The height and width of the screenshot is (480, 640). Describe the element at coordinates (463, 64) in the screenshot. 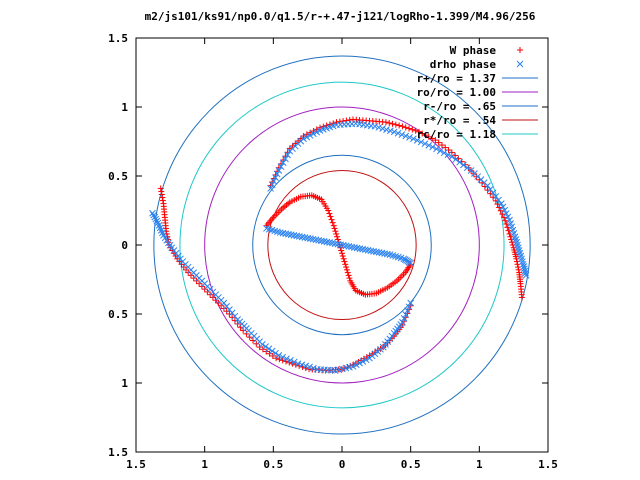

I see `legend-label: drho phase` at that location.